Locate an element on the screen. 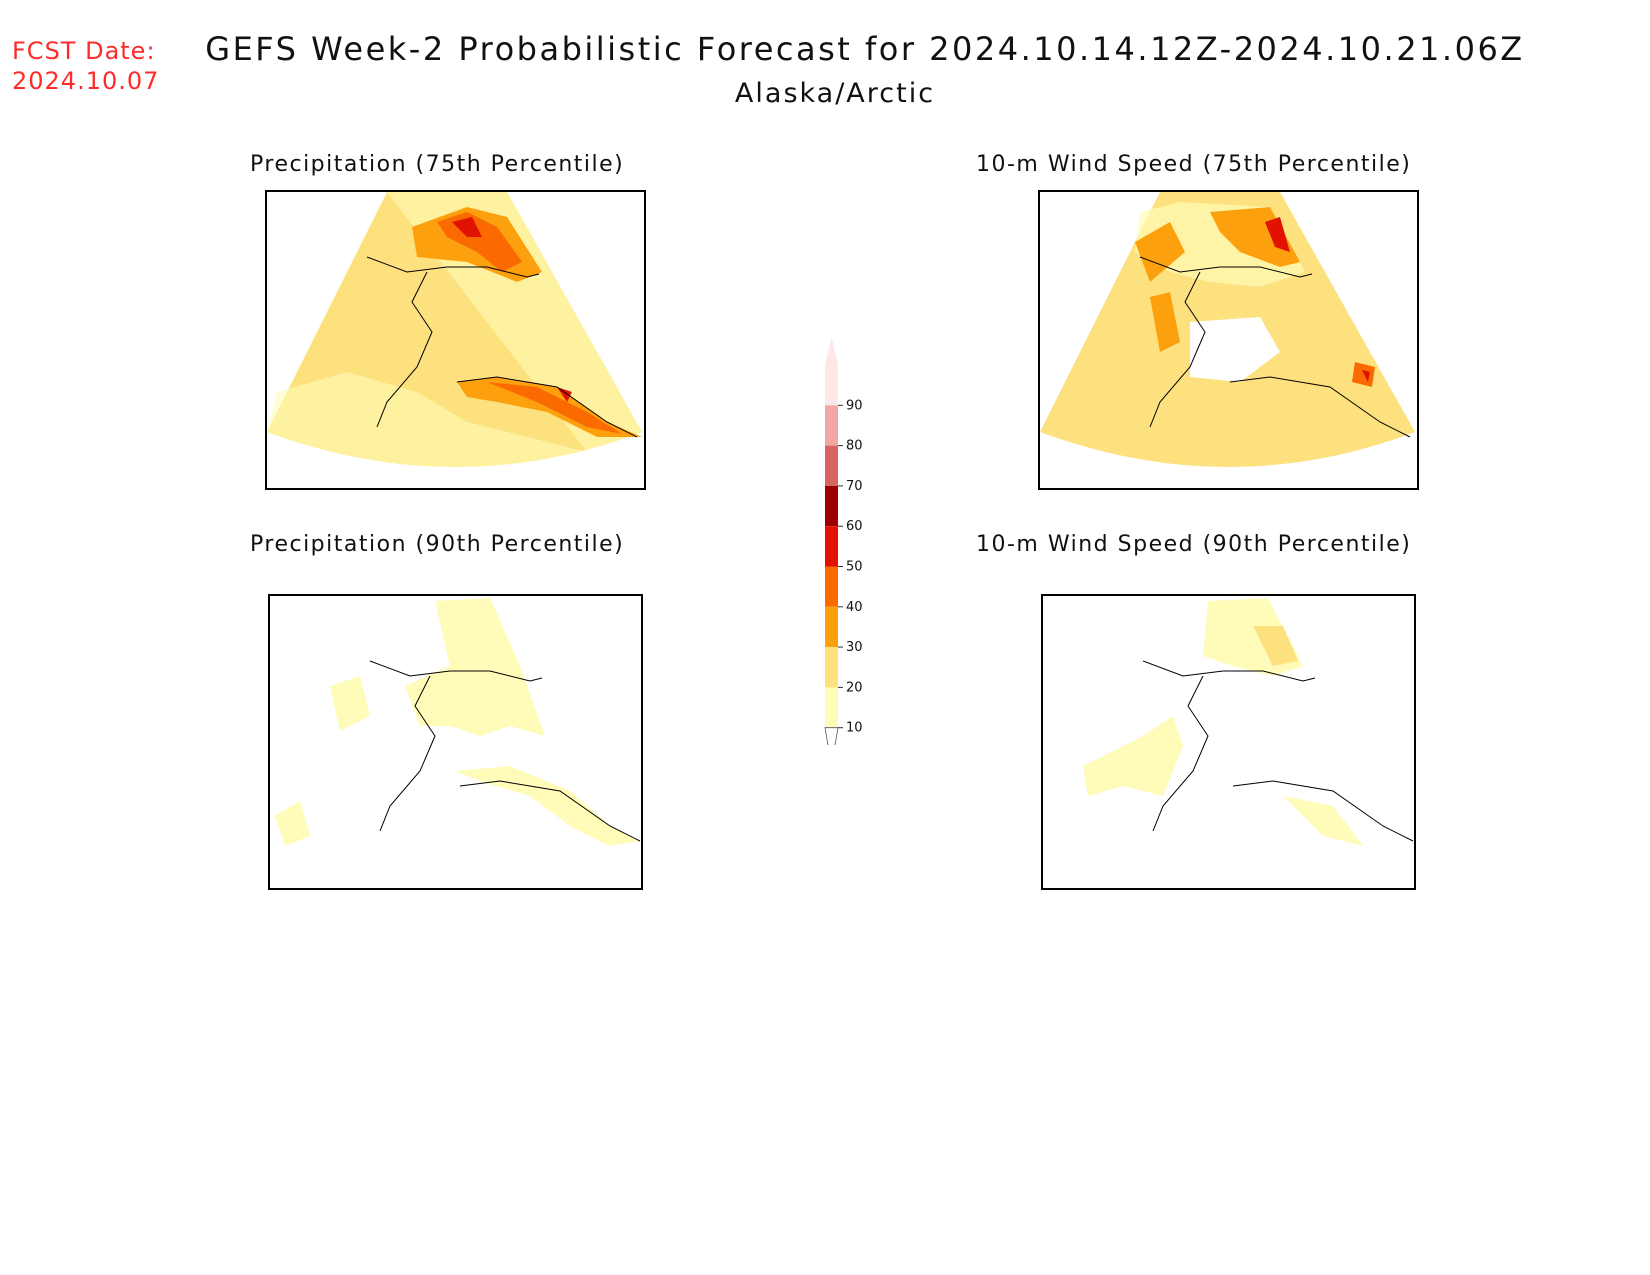 The width and height of the screenshot is (1650, 1275). colorbar-cap-top is located at coordinates (831, 351).